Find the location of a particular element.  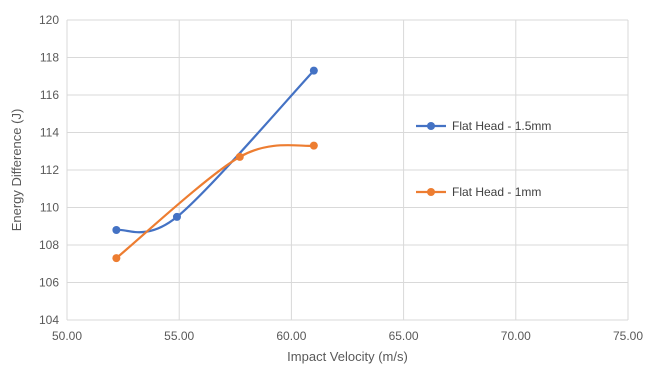

y-tick-label: 120 is located at coordinates (49, 20).